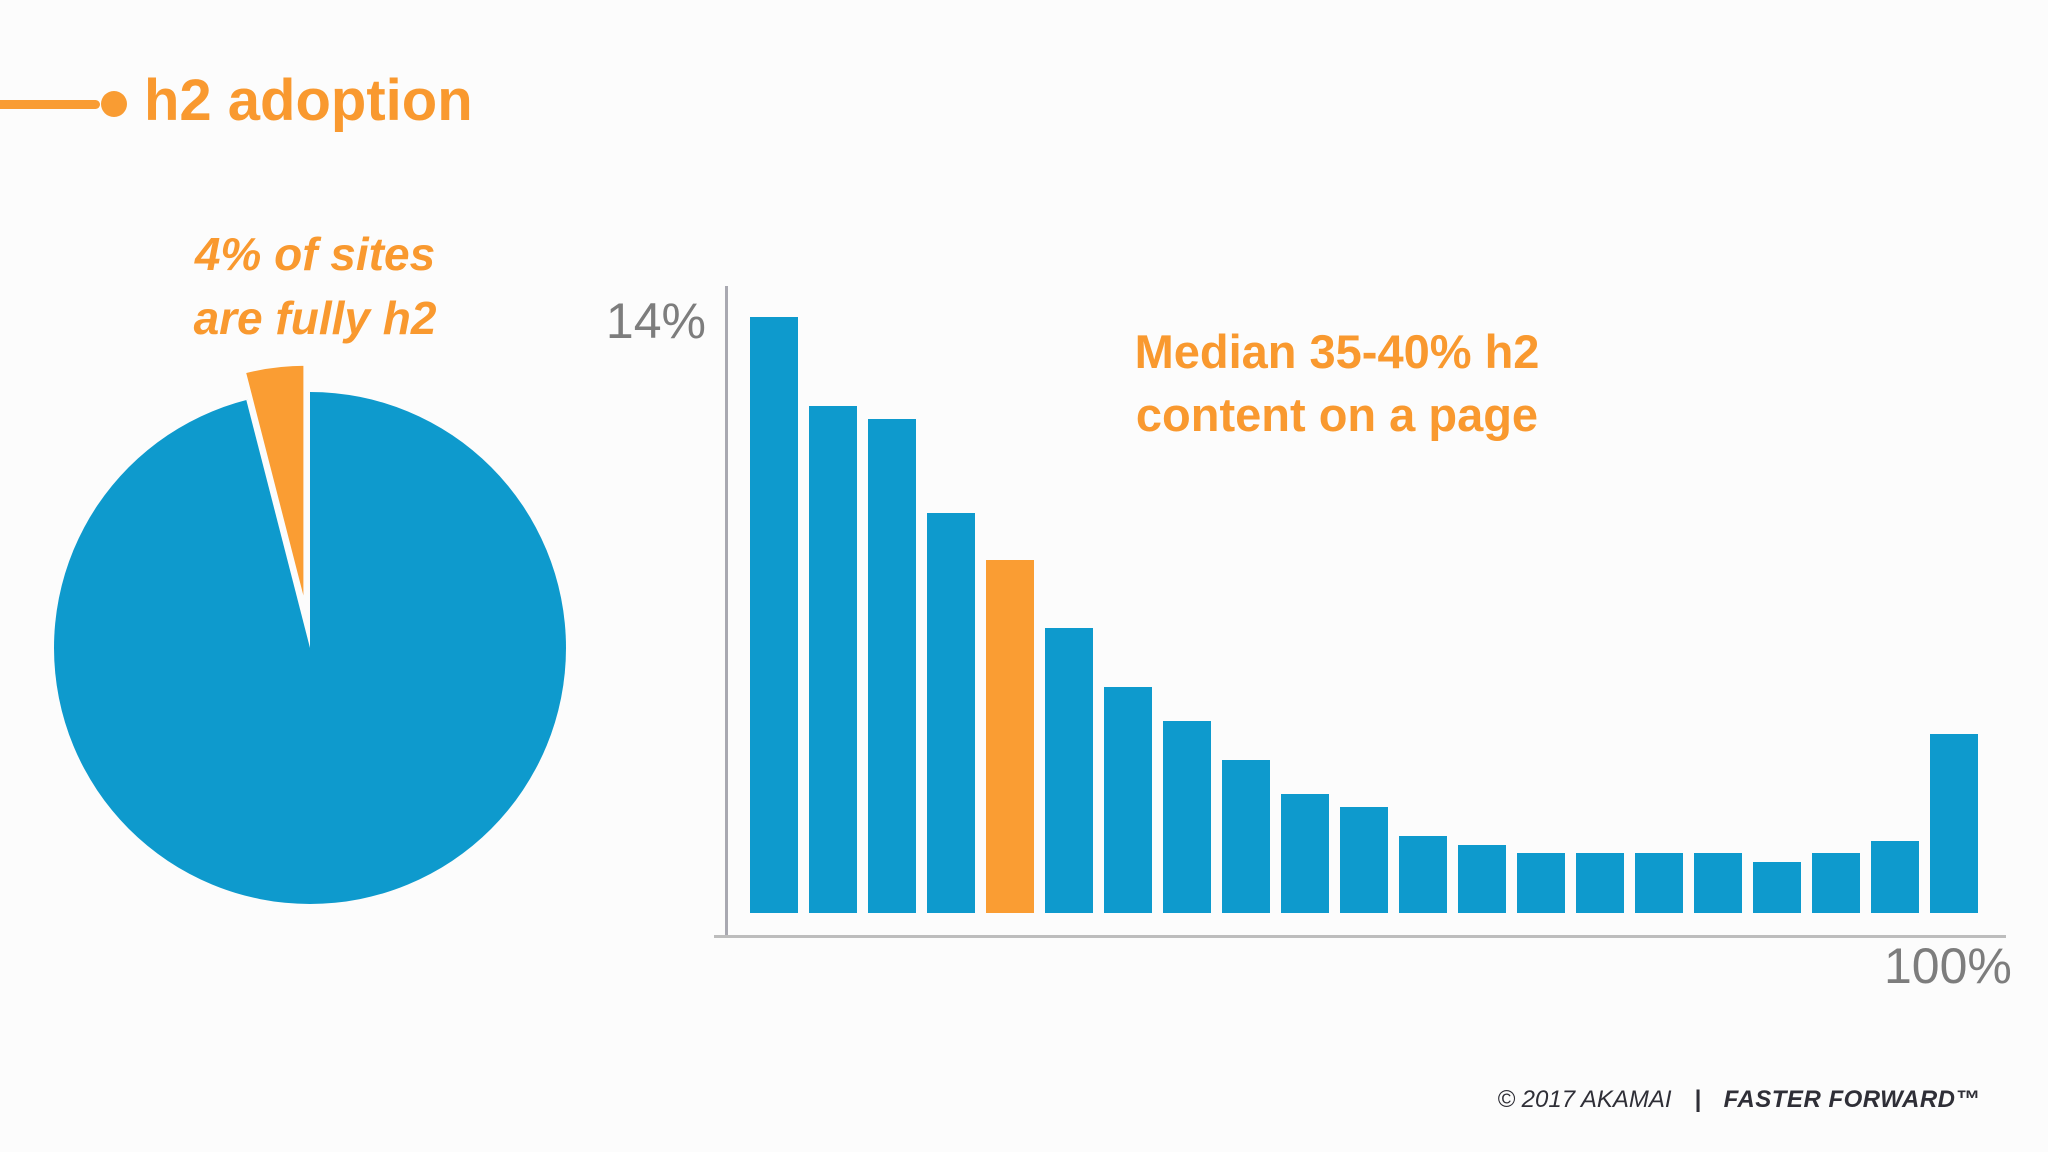 This screenshot has width=2048, height=1152. What do you see at coordinates (1600, 883) in the screenshot?
I see `bar-70%` at bounding box center [1600, 883].